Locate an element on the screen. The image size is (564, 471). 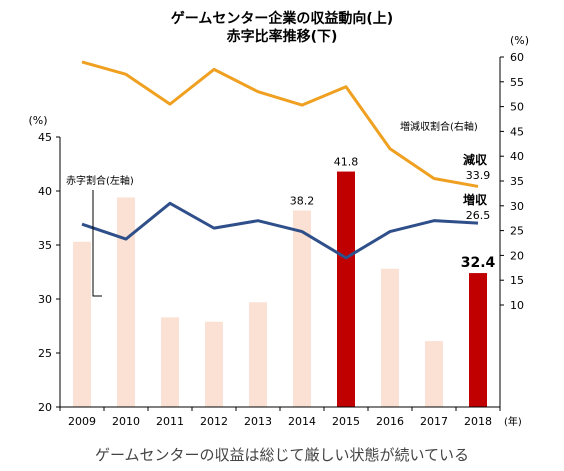
right-axis-unit: (%) is located at coordinates (519, 40).